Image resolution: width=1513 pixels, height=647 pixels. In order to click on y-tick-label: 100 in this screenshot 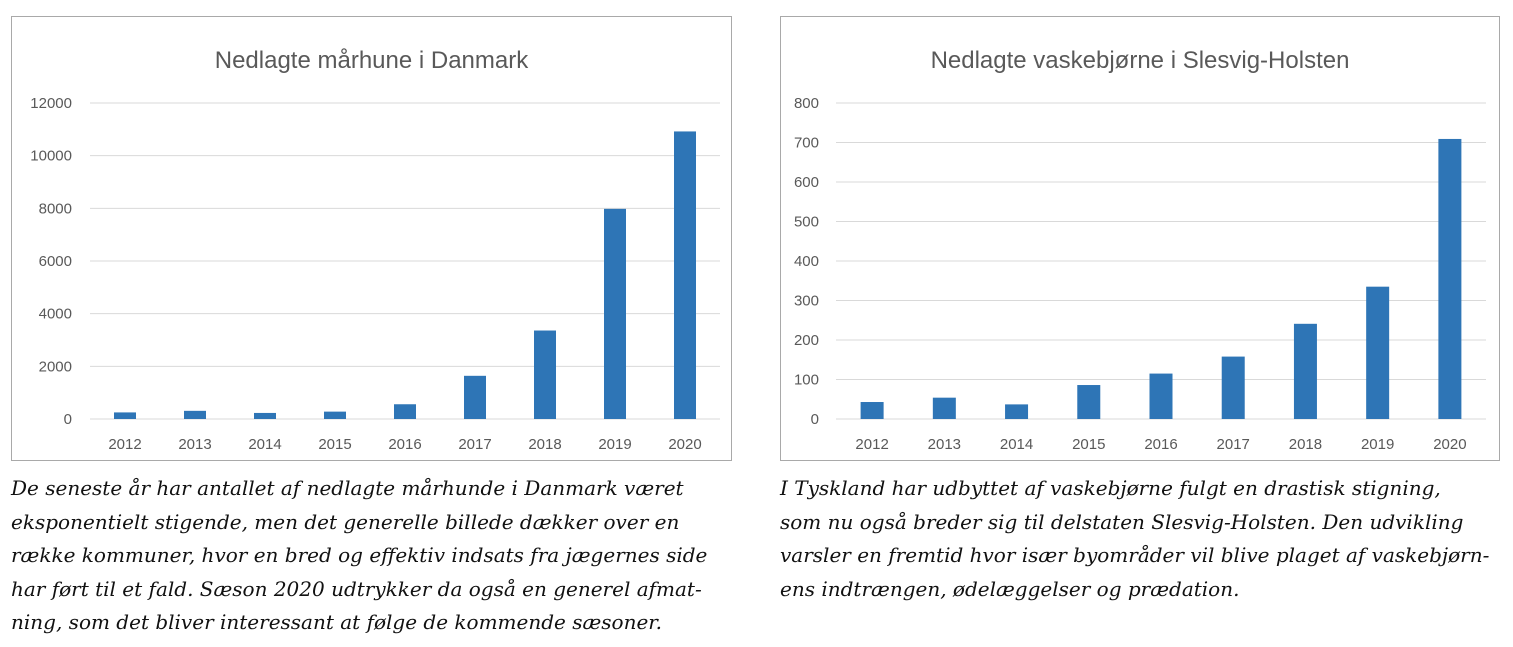, I will do `click(806, 380)`.